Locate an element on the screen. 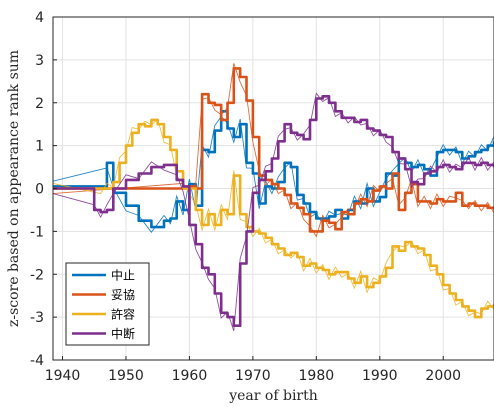  legend-label-1: 妥協 is located at coordinates (123, 294).